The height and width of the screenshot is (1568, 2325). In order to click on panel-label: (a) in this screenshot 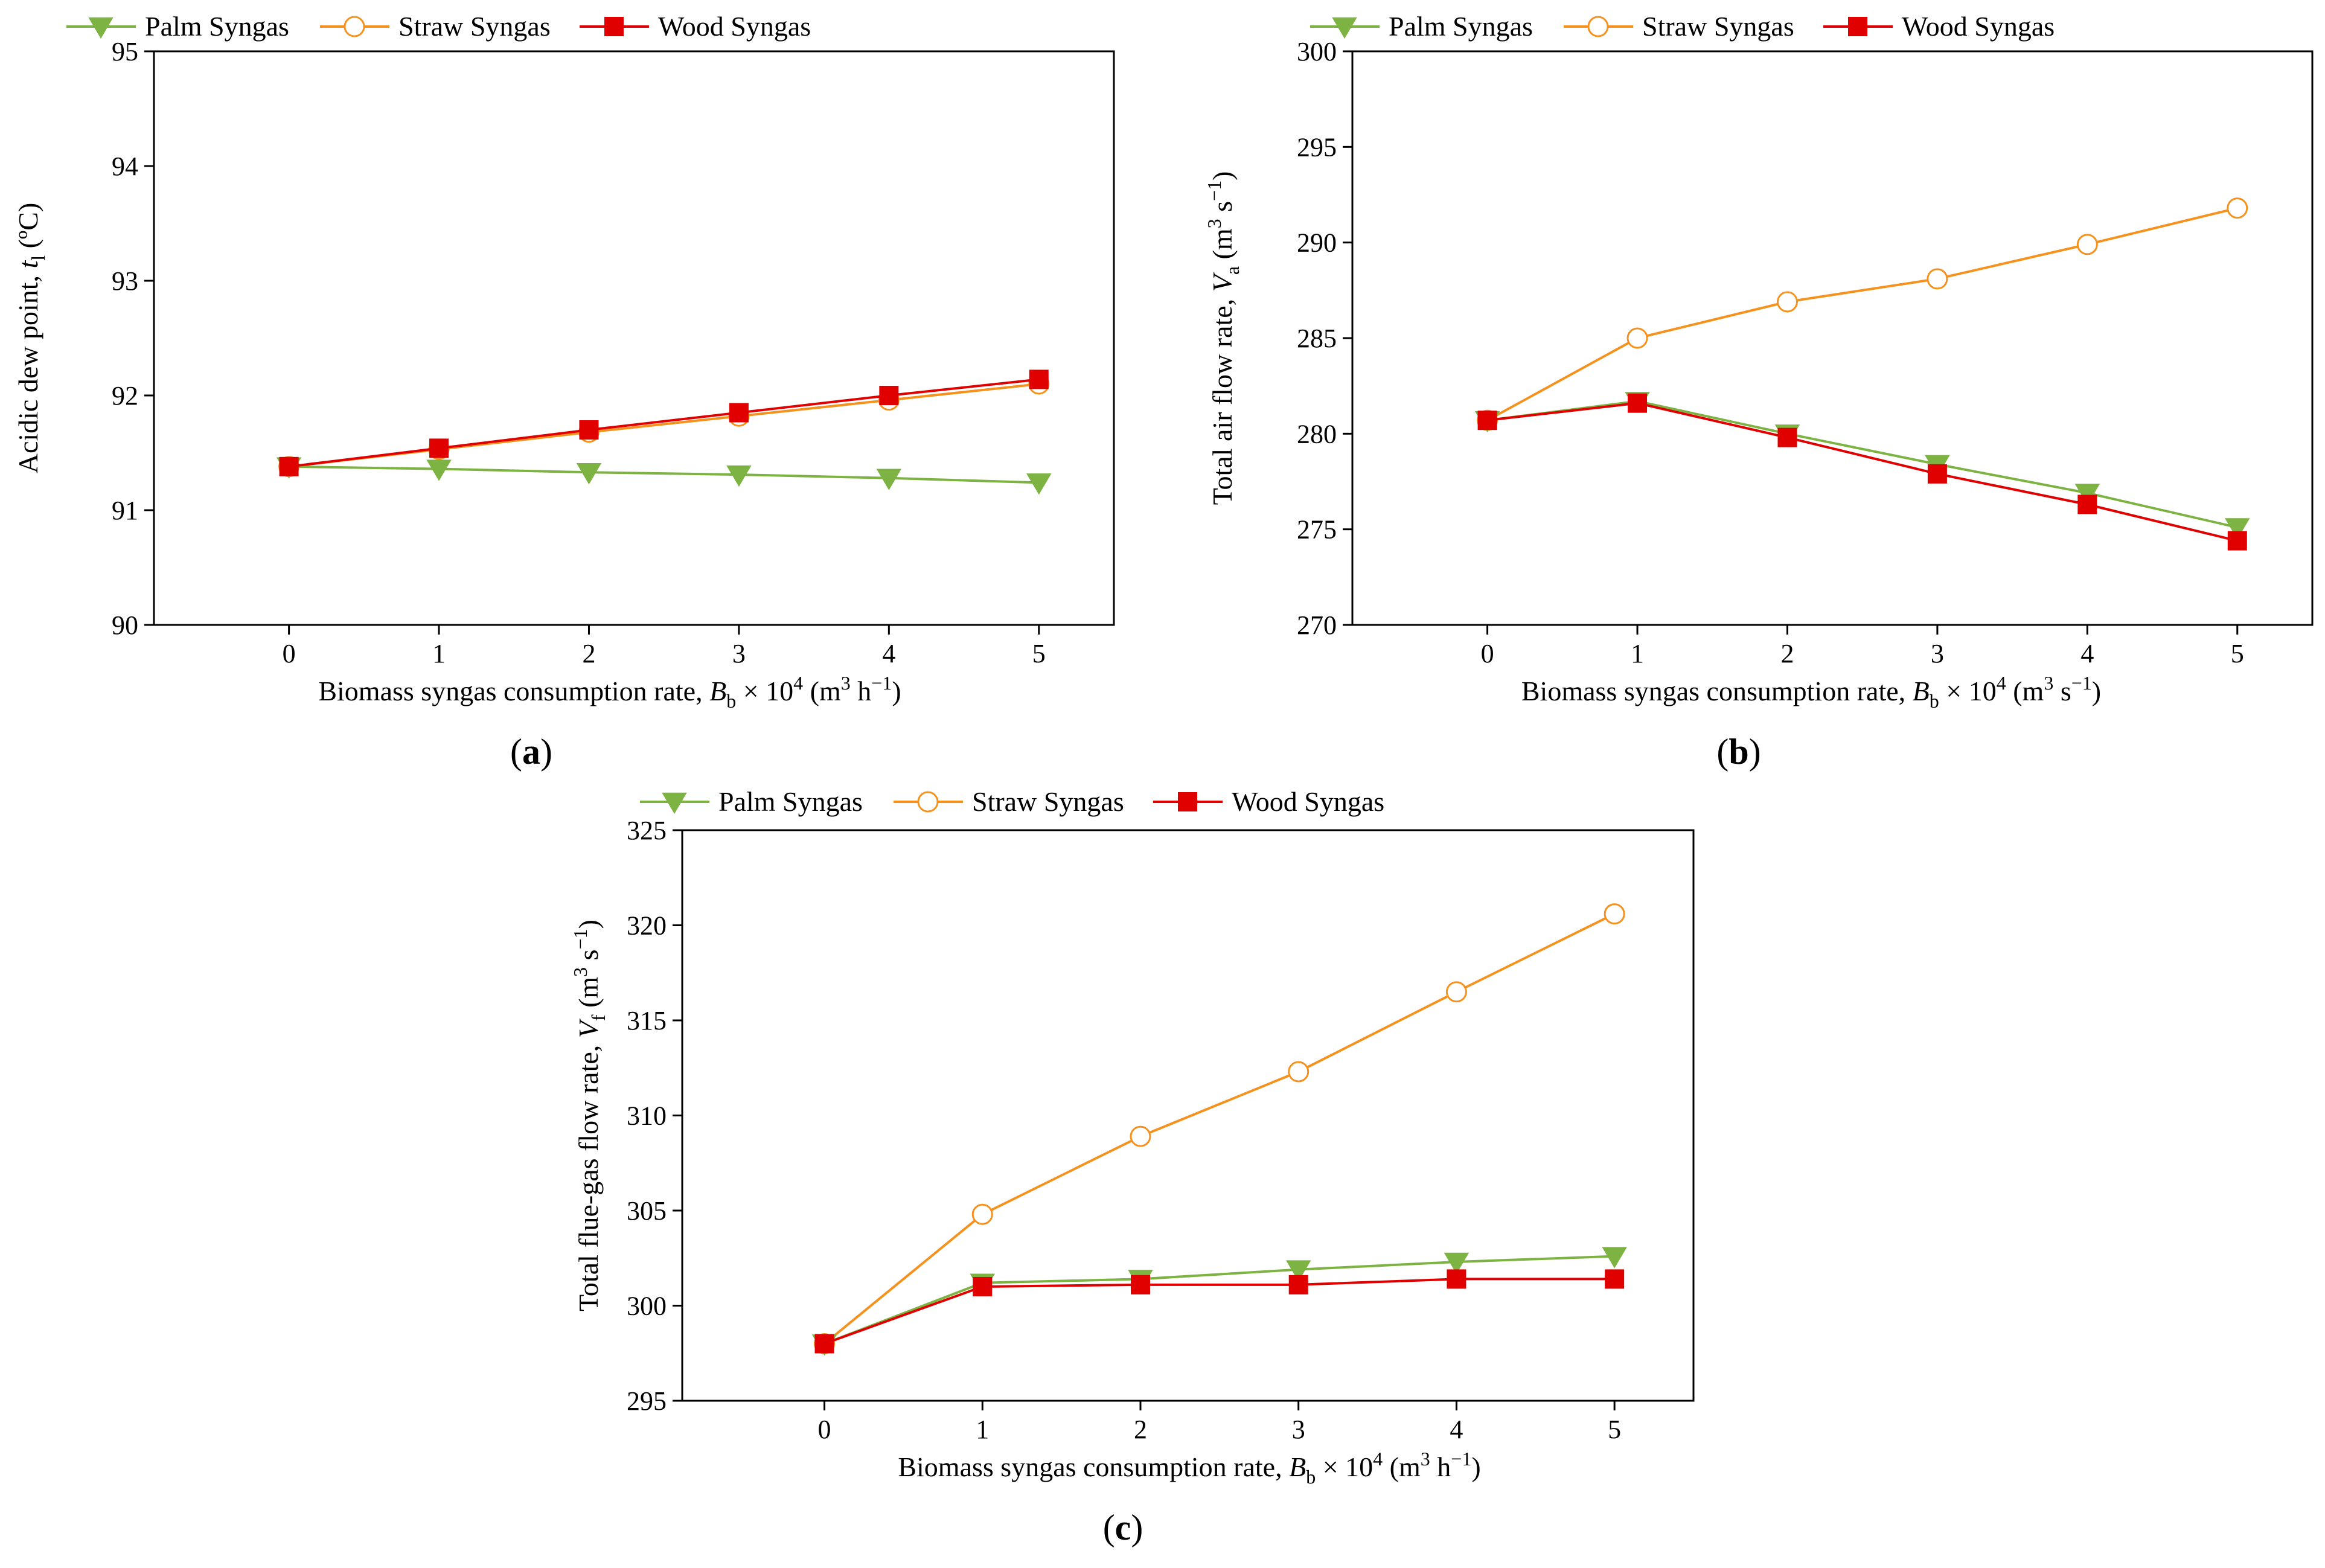, I will do `click(531, 752)`.